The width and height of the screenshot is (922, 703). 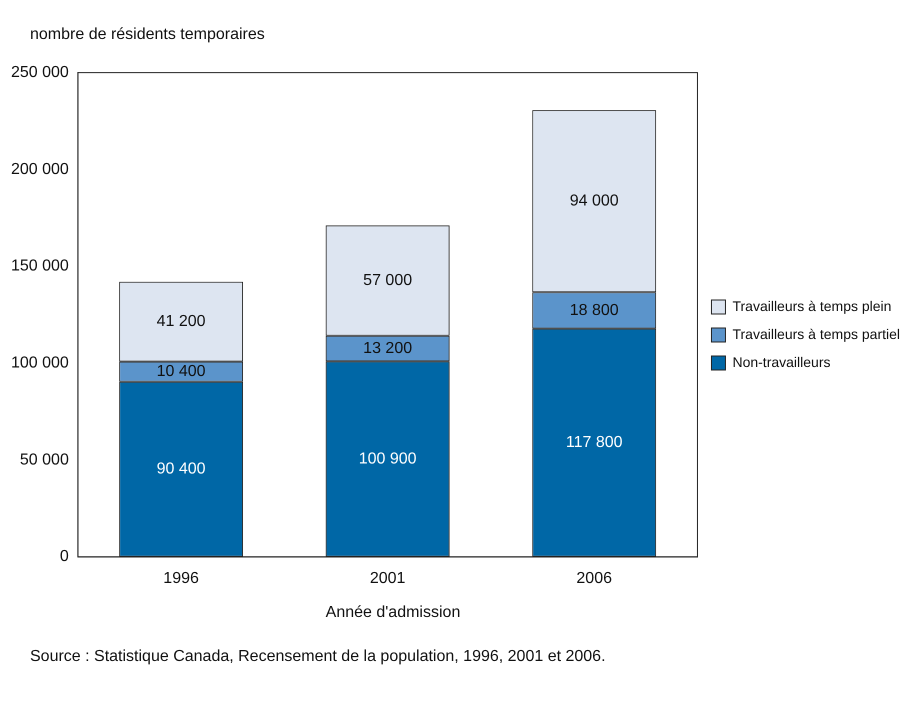 What do you see at coordinates (64, 557) in the screenshot?
I see `y-tick-label: 0` at bounding box center [64, 557].